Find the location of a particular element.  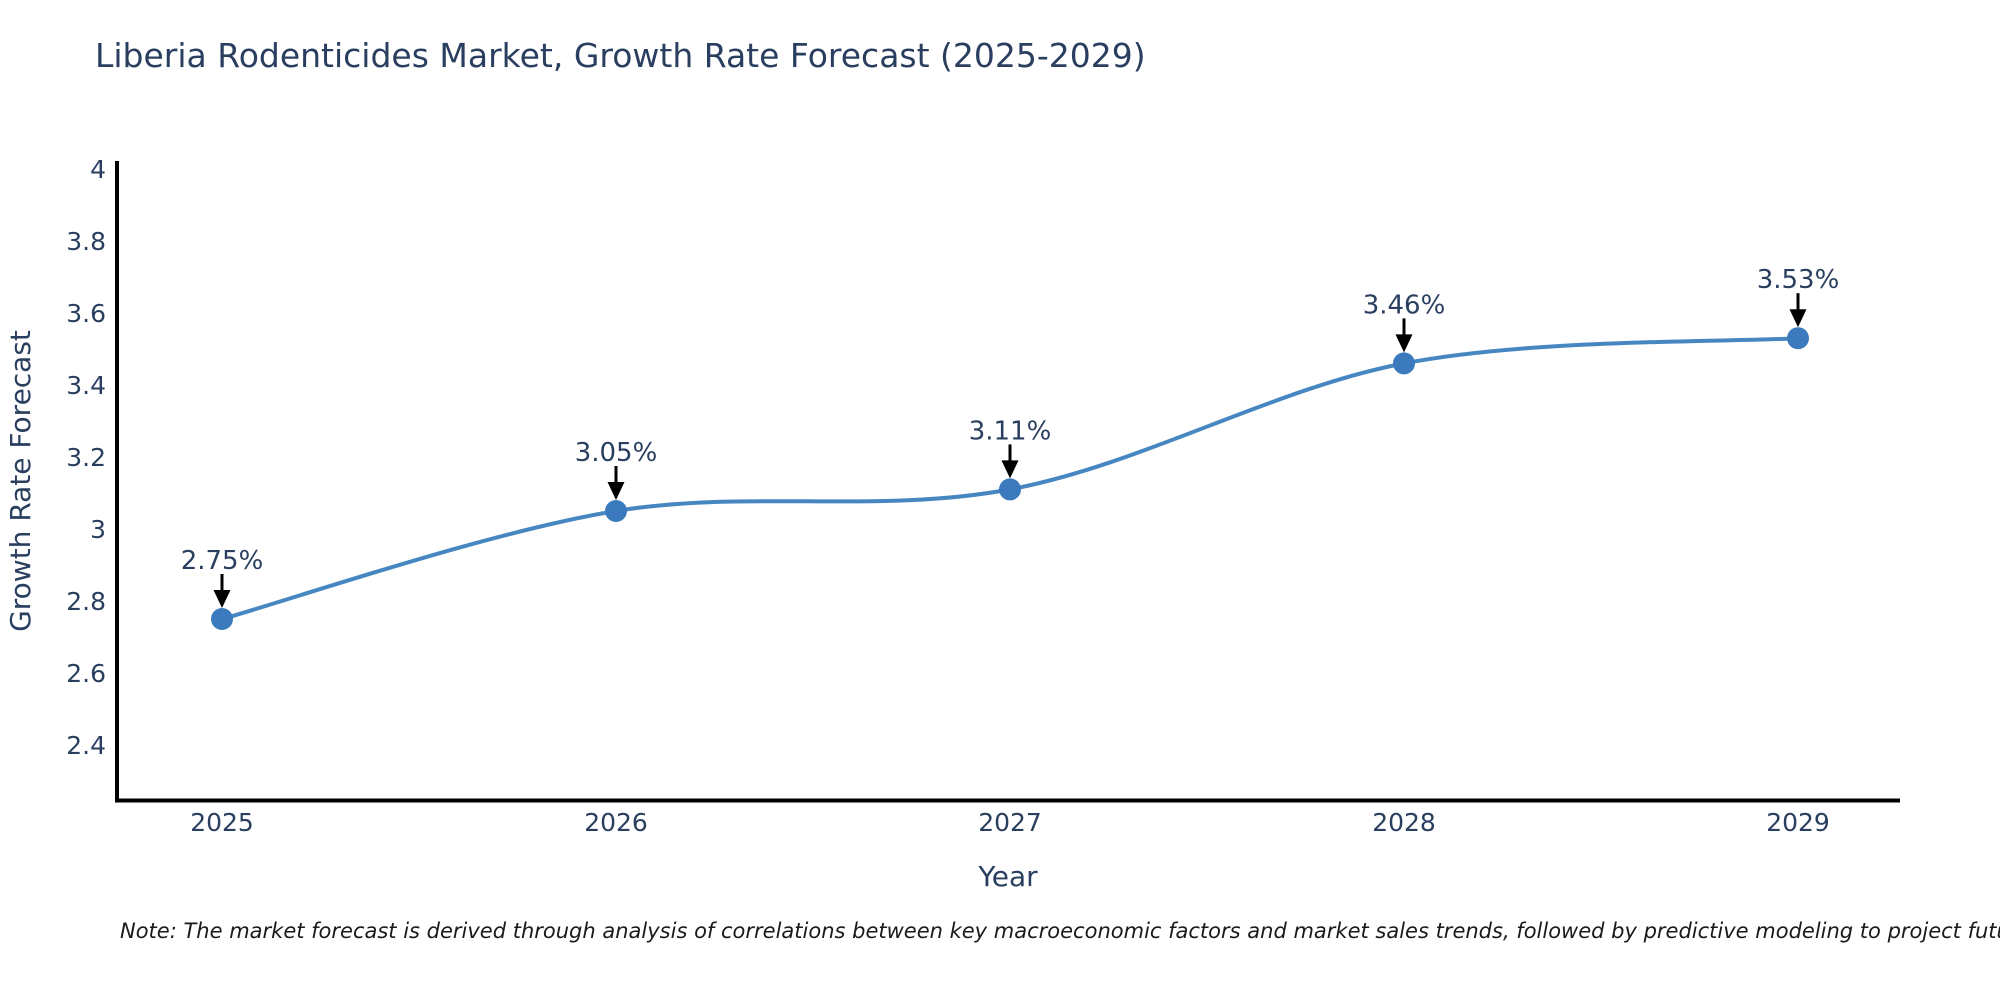

y-tick-label: 3.6 is located at coordinates (86, 313).